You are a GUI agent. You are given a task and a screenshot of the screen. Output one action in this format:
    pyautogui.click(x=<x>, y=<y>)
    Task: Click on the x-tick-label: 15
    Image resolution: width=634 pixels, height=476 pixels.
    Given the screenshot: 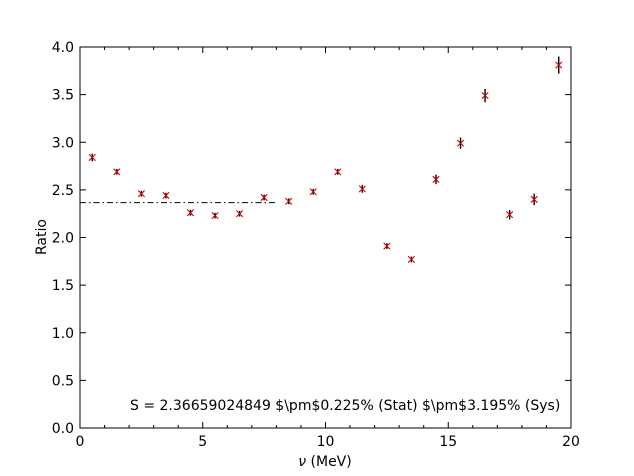 What is the action you would take?
    pyautogui.click(x=448, y=442)
    